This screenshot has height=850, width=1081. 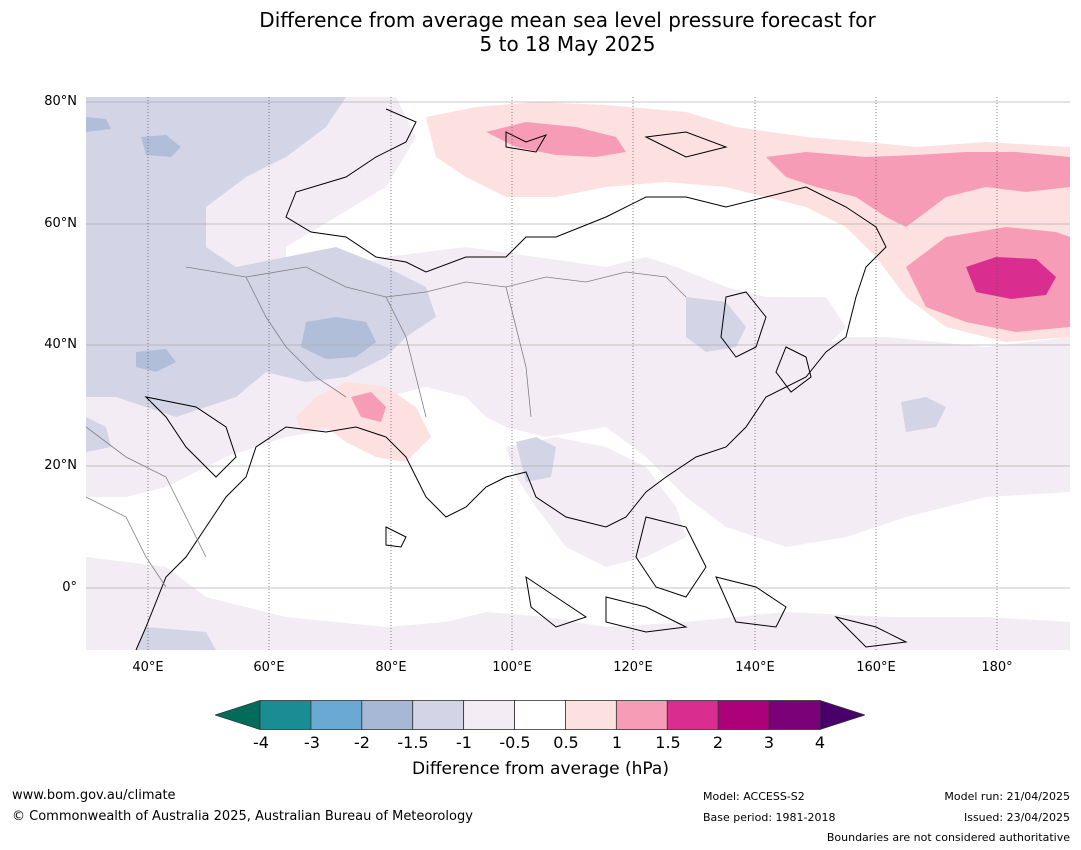 I want to click on footer-base-period: Base period: 1981-2018, so click(x=769, y=817).